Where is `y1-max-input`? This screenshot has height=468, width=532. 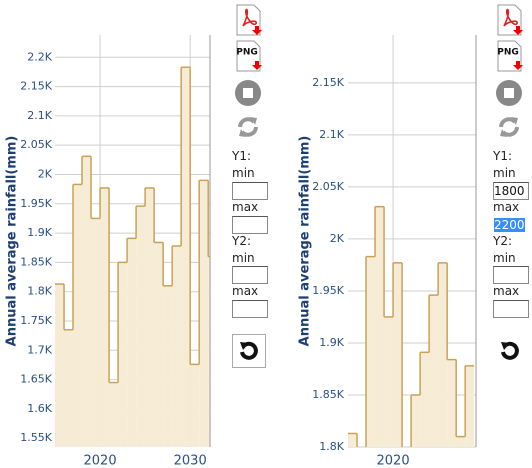 y1-max-input is located at coordinates (250, 225).